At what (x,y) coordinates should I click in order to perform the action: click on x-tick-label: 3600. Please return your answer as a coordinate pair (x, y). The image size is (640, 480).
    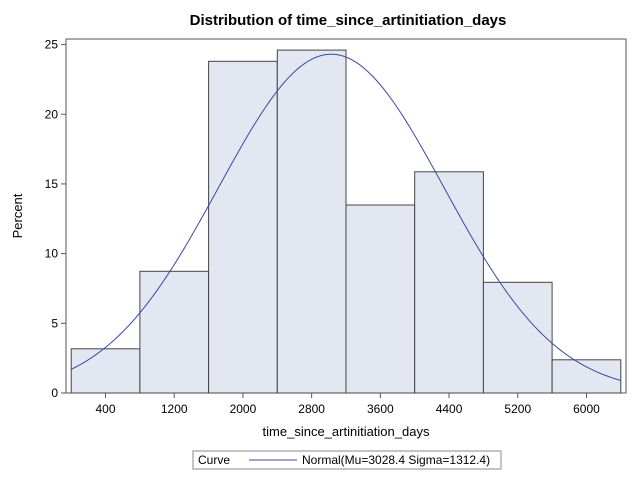
    Looking at the image, I should click on (380, 409).